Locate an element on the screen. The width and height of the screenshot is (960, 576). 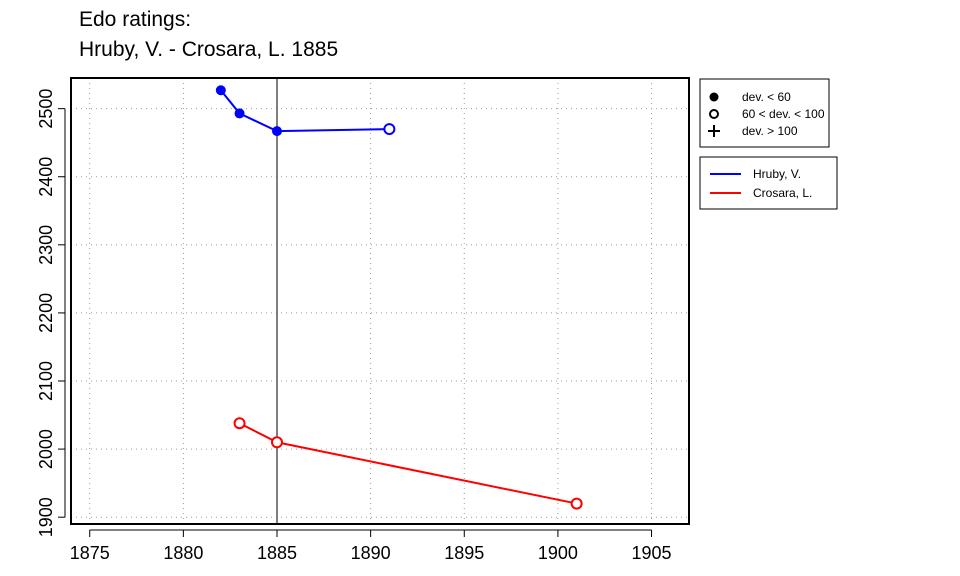
plus-icon is located at coordinates (714, 131).